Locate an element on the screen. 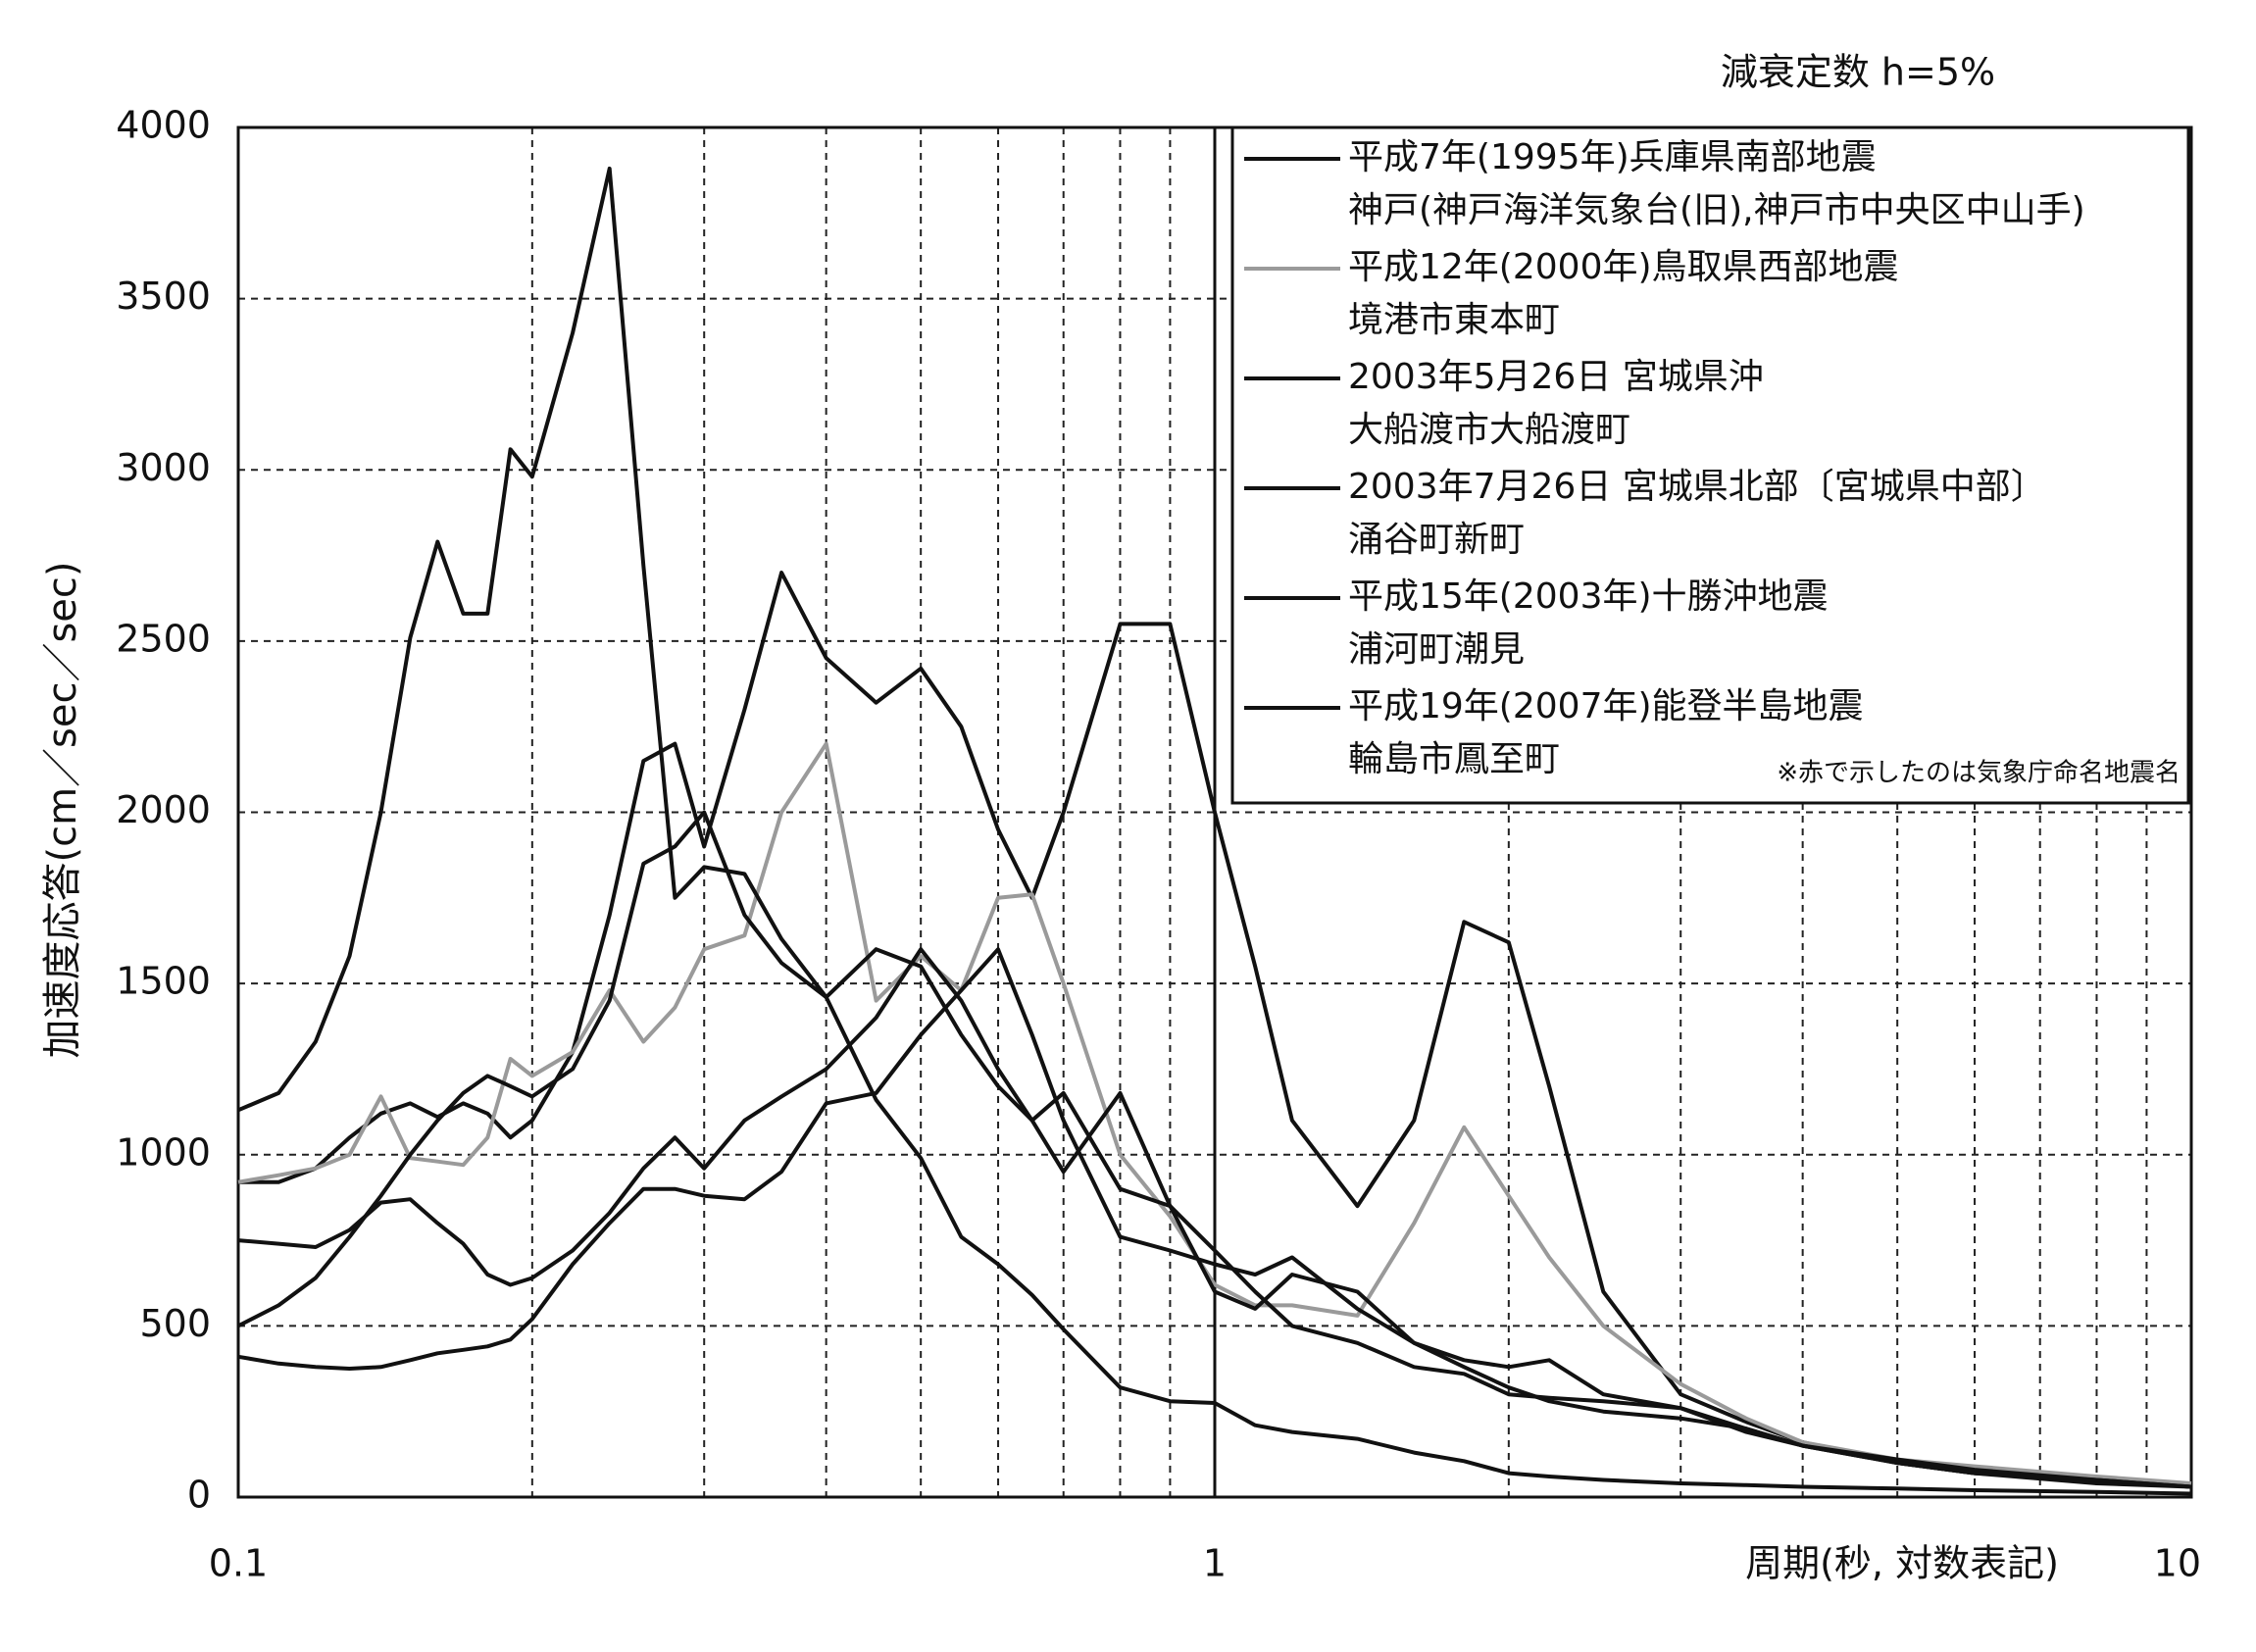 The width and height of the screenshot is (2256, 1652). y-axis-label: 加速度応答(cm／sec／sec) is located at coordinates (62, 809).